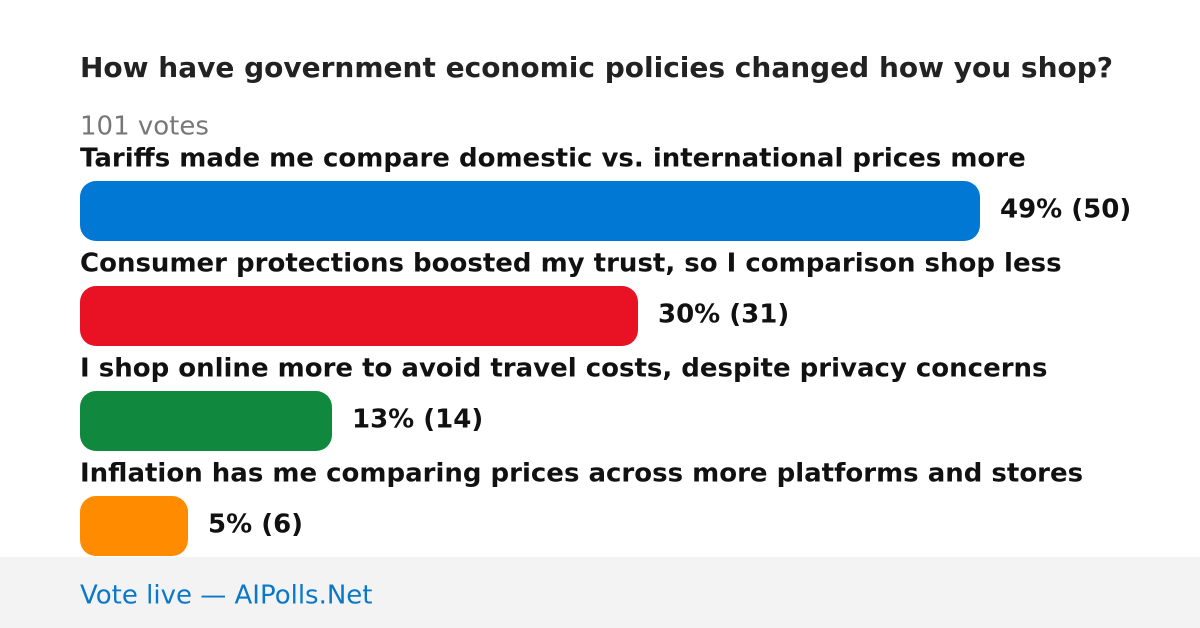 This screenshot has height=628, width=1200. What do you see at coordinates (417, 420) in the screenshot?
I see `result-label: 13% (14)` at bounding box center [417, 420].